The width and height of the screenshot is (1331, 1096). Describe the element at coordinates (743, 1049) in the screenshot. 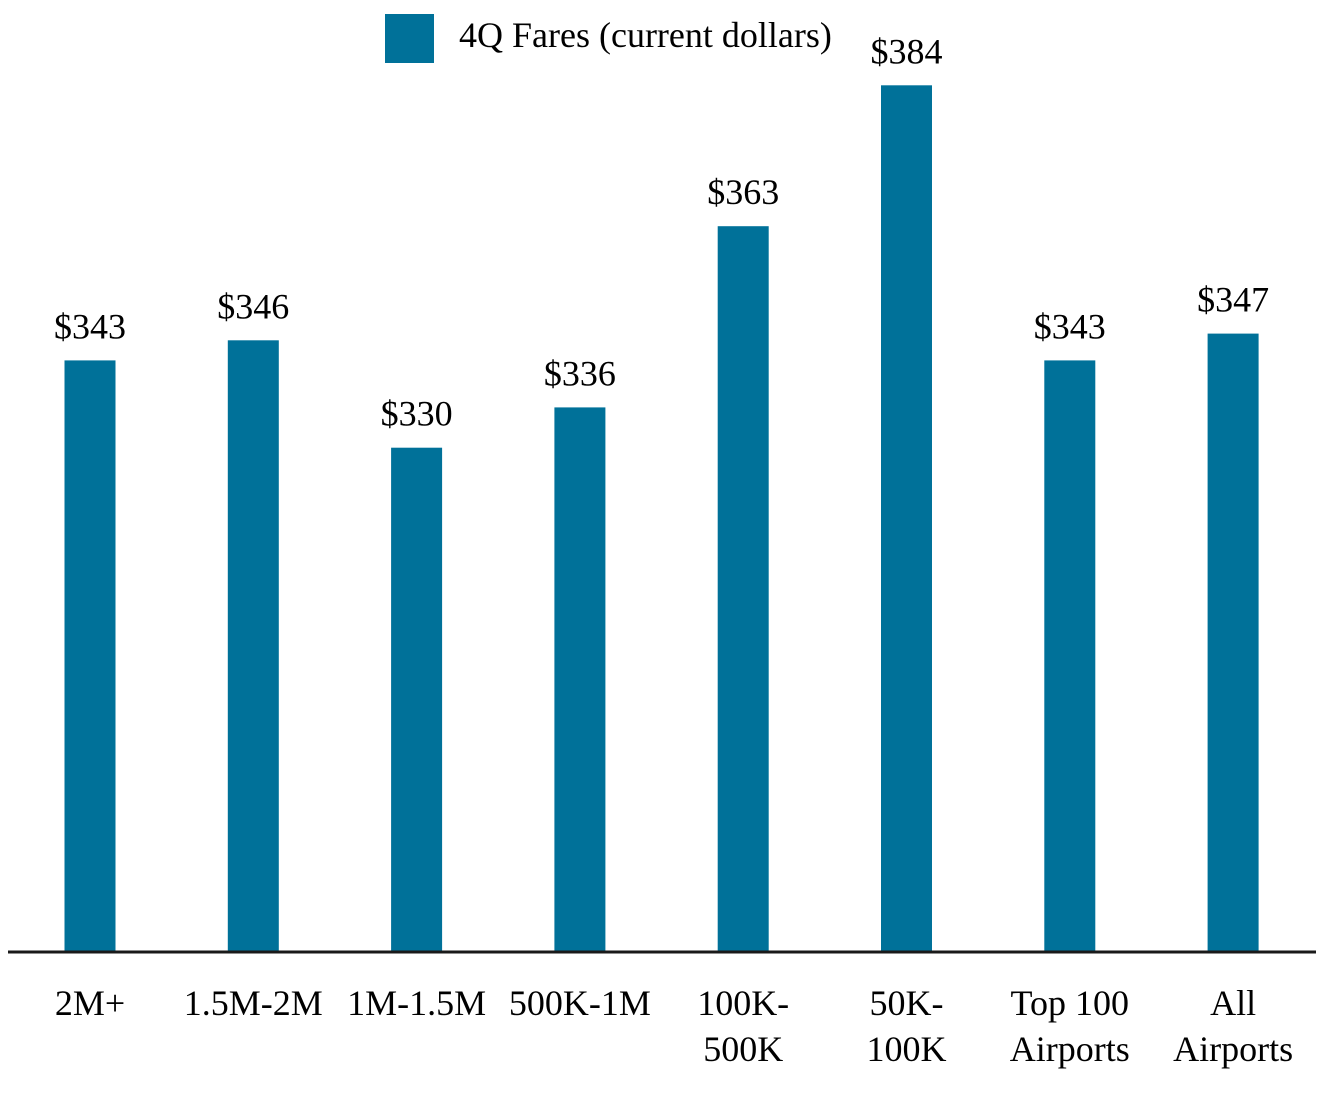

I see `x-tick-label-line: 500K` at that location.